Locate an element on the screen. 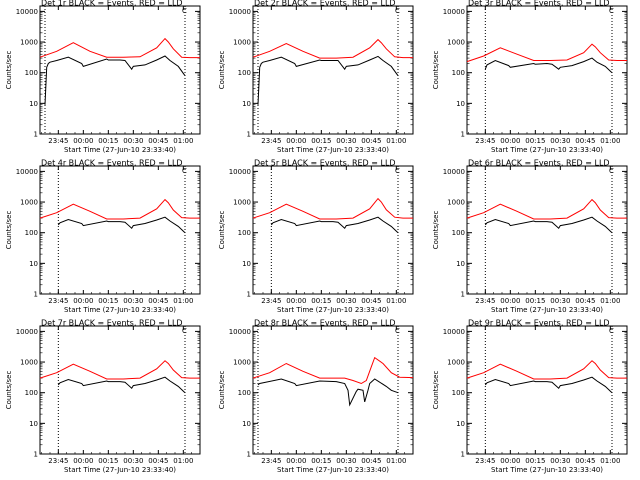  panel-title: Det 5r BLACK = Events, RED = LLD is located at coordinates (325, 163).